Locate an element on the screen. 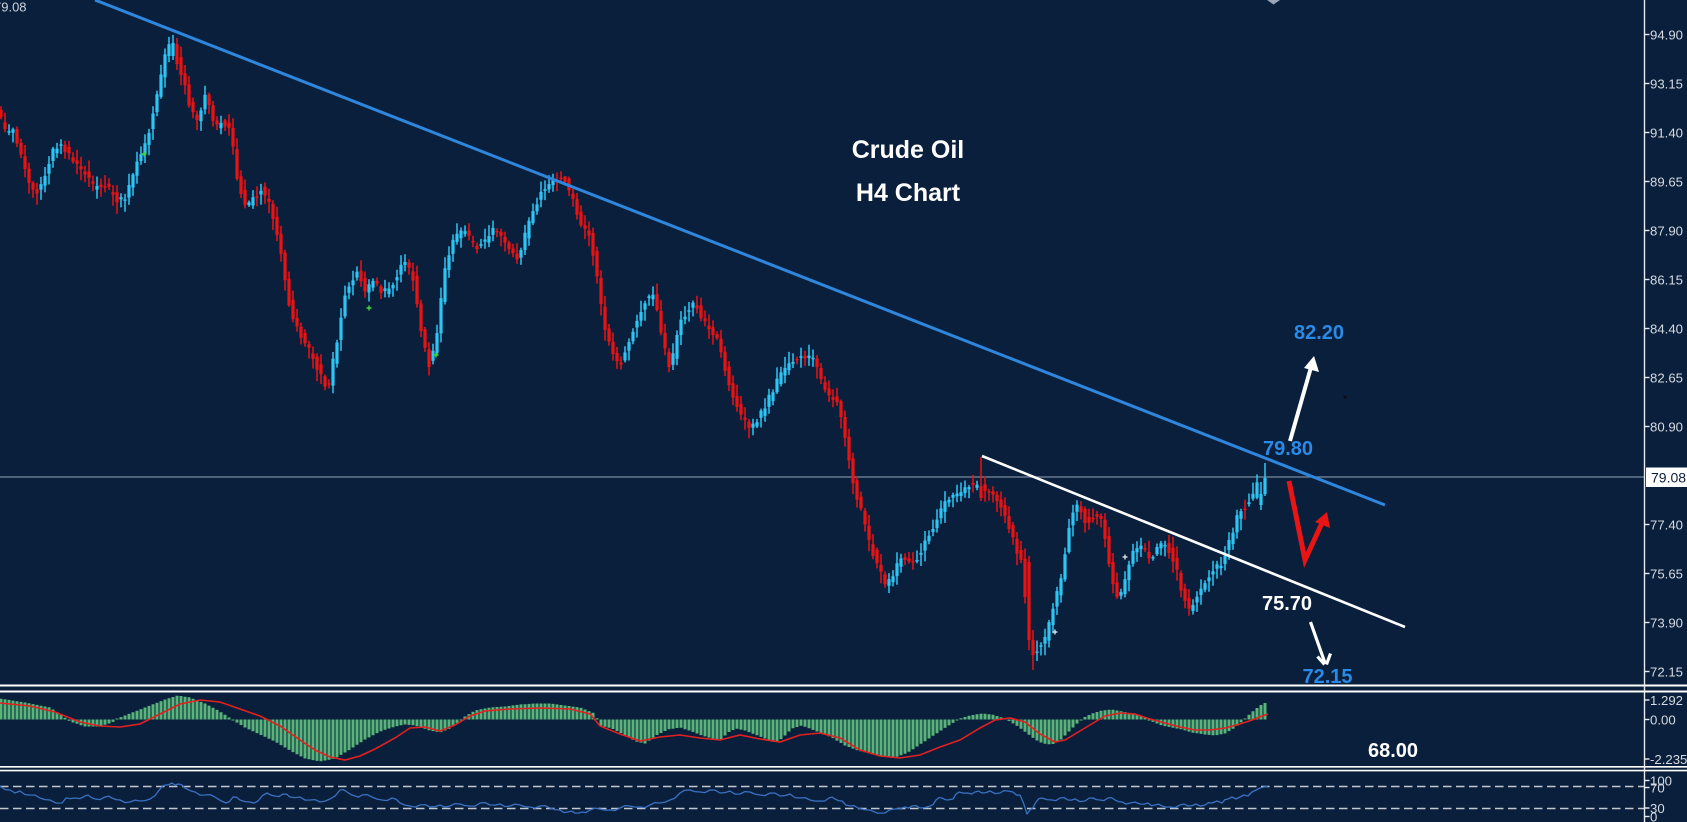 The width and height of the screenshot is (1687, 822). svg-text: 68.00 is located at coordinates (1393, 751).